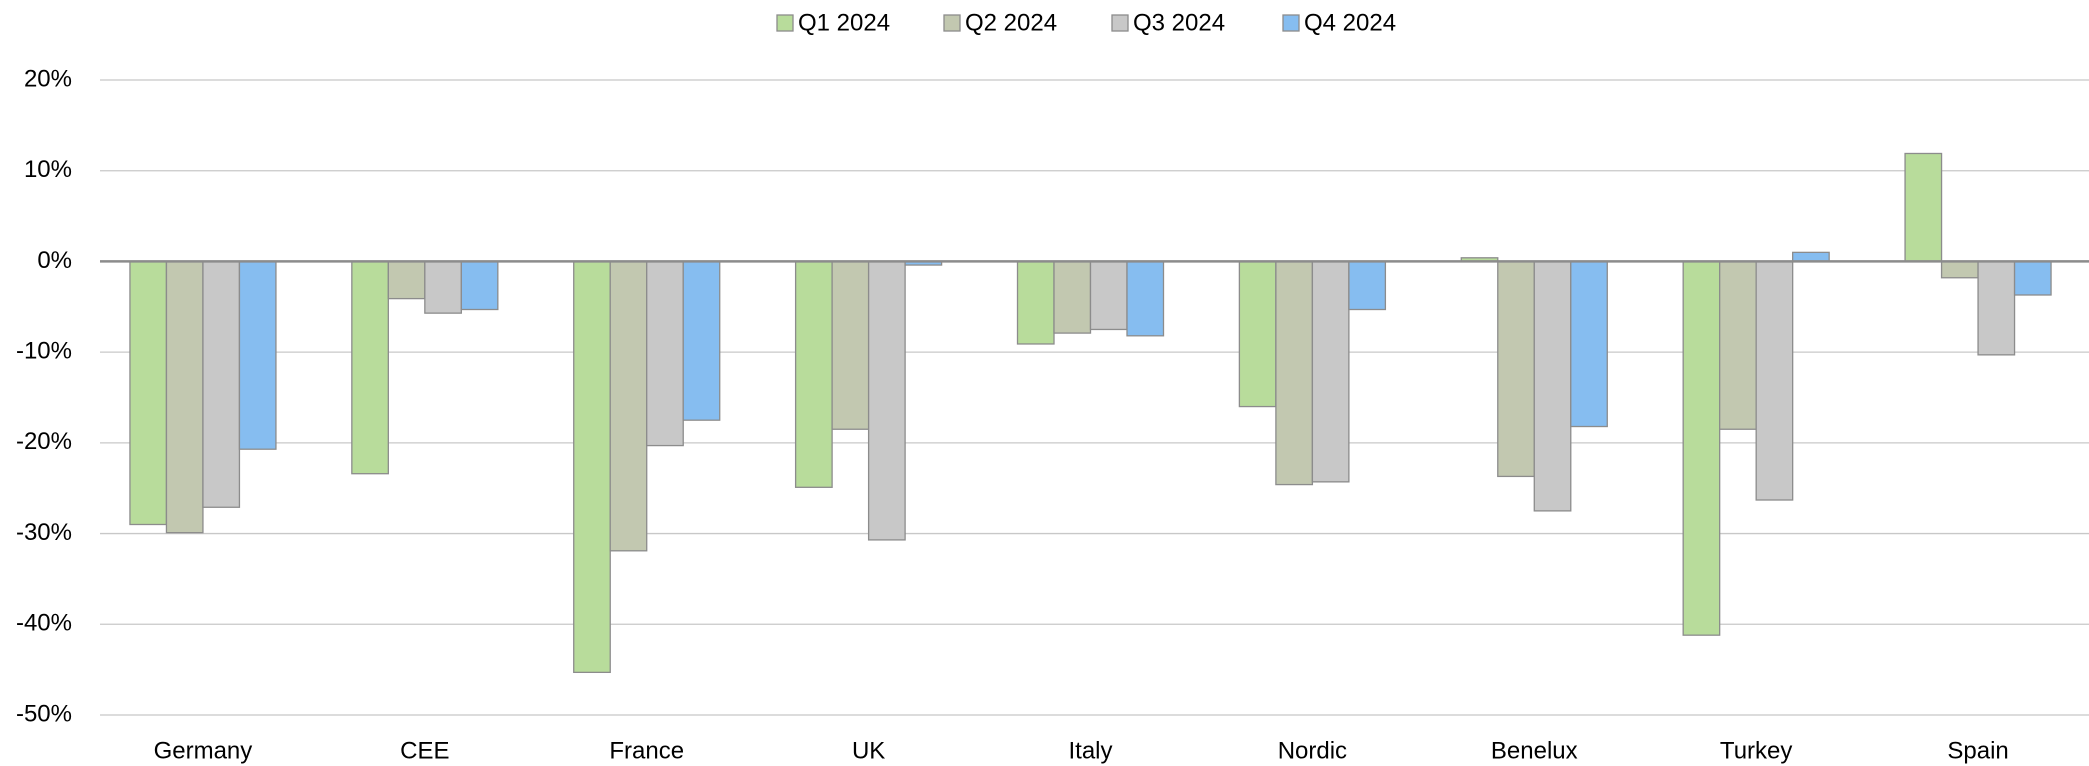  What do you see at coordinates (844, 22) in the screenshot?
I see `legend-label: Q1 2024` at bounding box center [844, 22].